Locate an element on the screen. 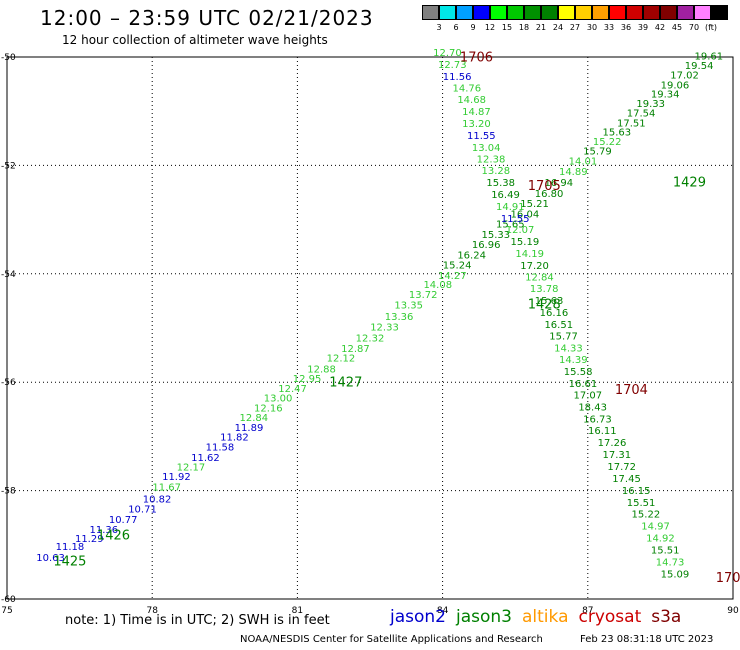 This screenshot has width=740, height=650. swh-value-label: 17.02 is located at coordinates (684, 76).